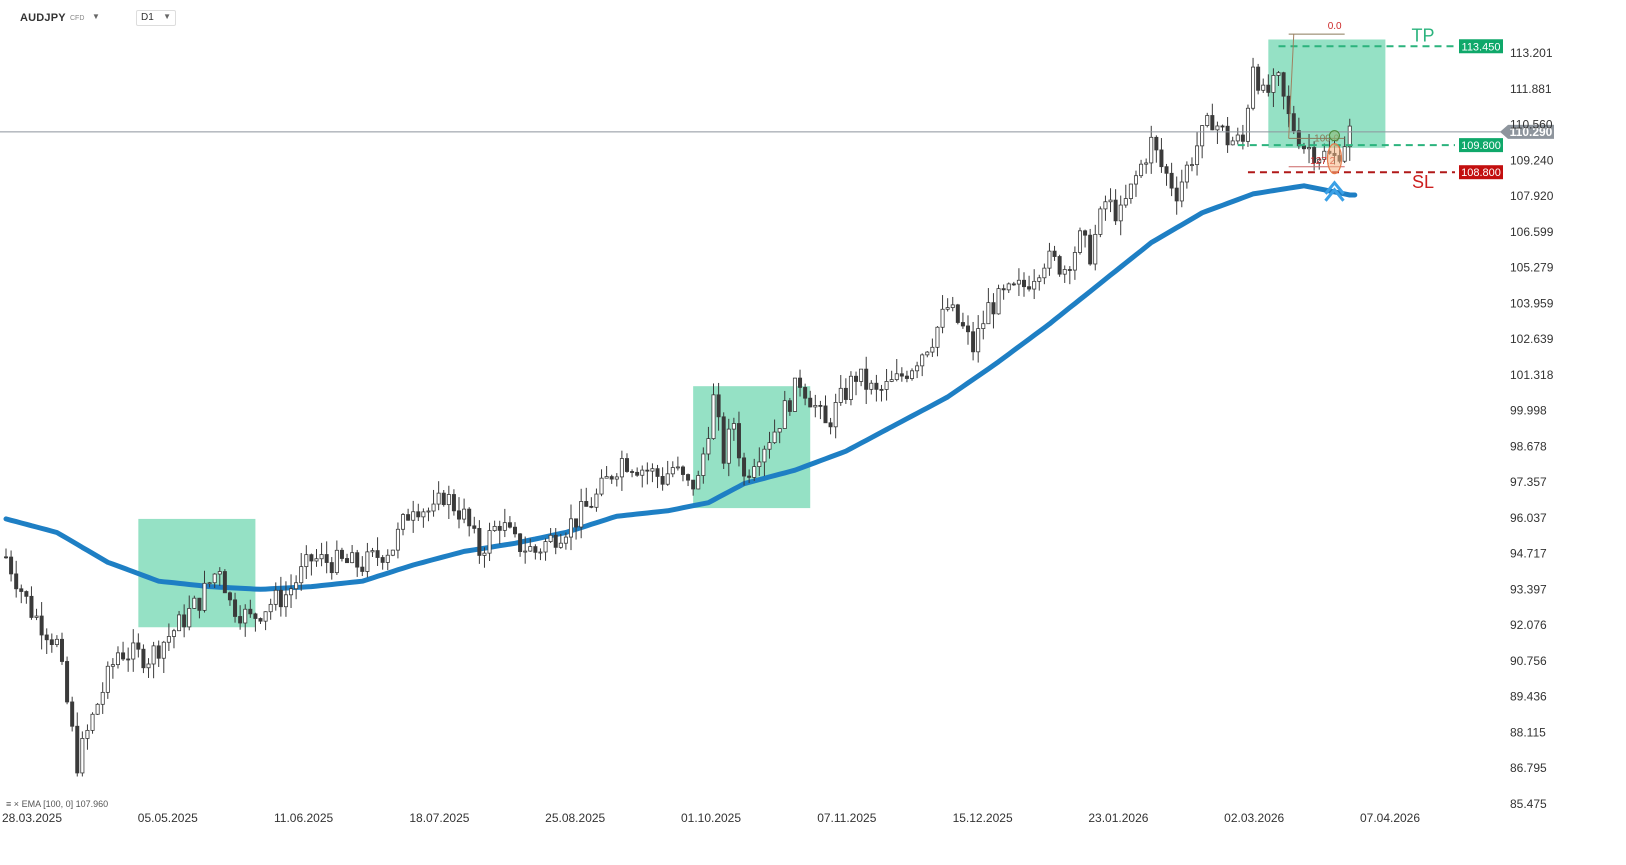  Describe the element at coordinates (1481, 145) in the screenshot. I see `level-tag-entry` at that location.